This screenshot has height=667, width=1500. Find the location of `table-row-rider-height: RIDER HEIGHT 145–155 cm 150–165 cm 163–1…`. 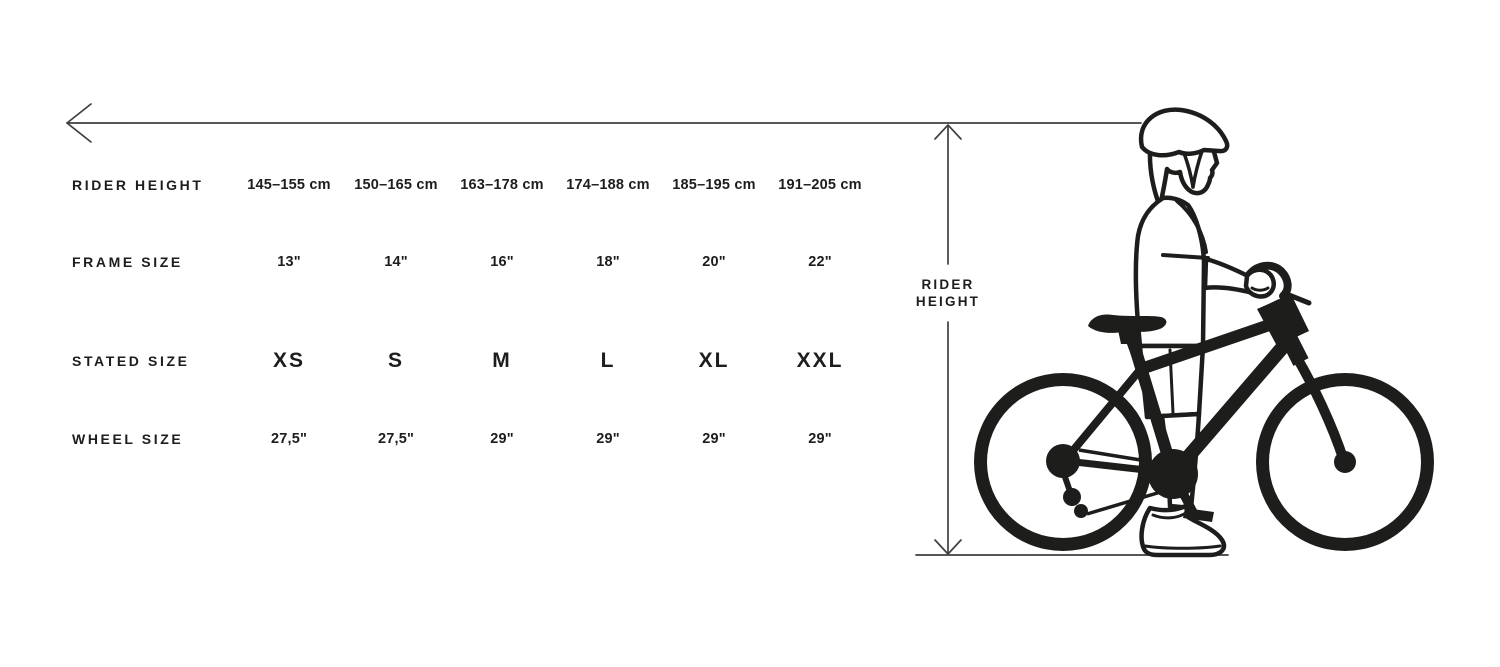

table-row-rider-height: RIDER HEIGHT 145–155 cm 150–165 cm 163–1… is located at coordinates (482, 187).